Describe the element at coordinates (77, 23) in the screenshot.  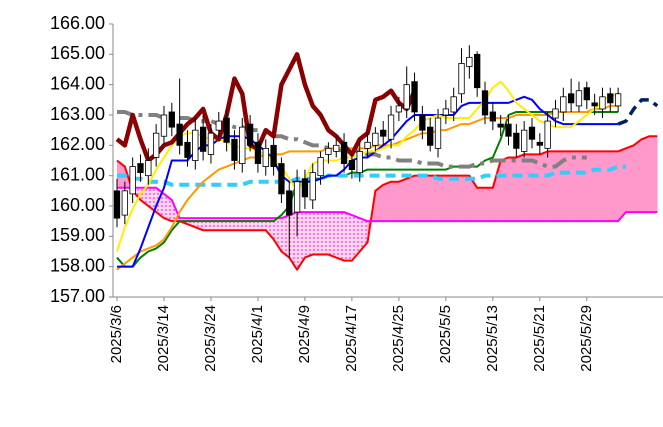
I see `y-tick-label: 166.00` at that location.